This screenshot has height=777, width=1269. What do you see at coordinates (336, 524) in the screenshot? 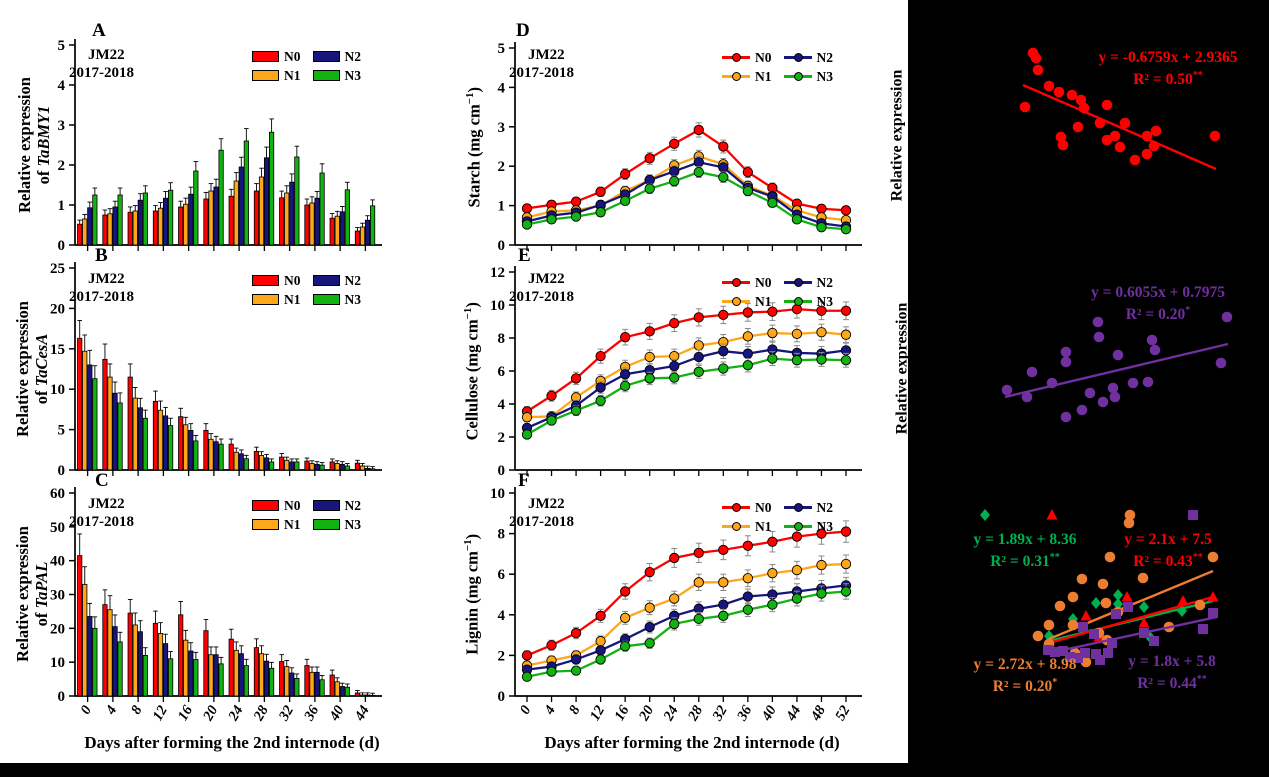
I see `legend-entry: N3` at bounding box center [336, 524].